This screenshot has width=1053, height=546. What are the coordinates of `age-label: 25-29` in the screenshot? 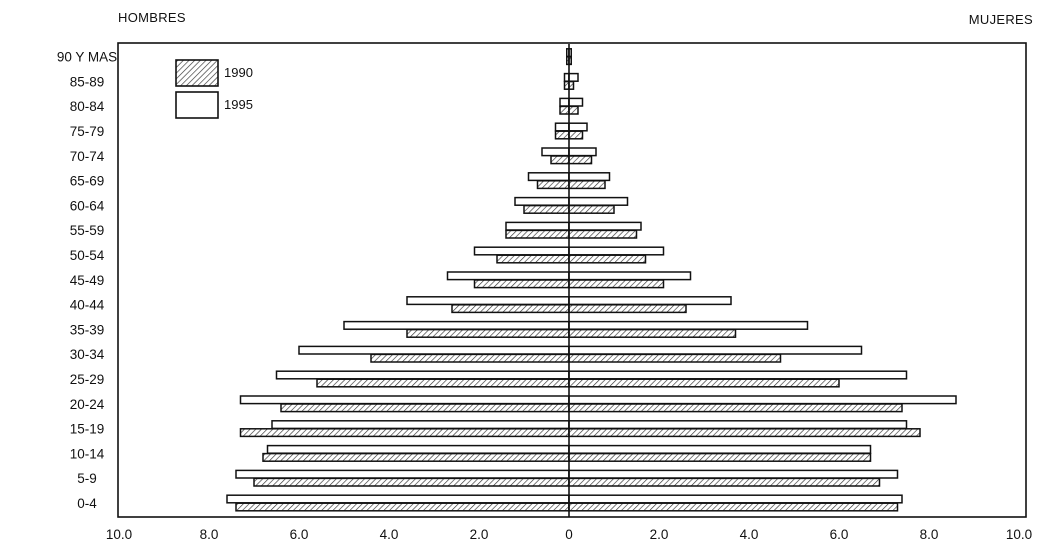 It's located at (87, 379).